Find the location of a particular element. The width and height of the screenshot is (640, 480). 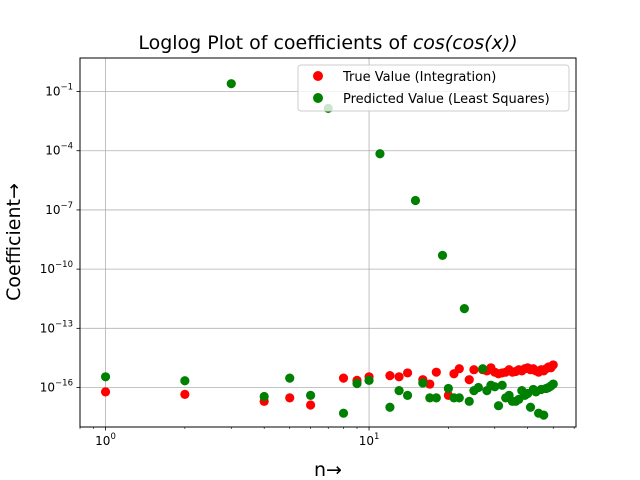

legend-label-true: True Value (Integration) is located at coordinates (419, 77).